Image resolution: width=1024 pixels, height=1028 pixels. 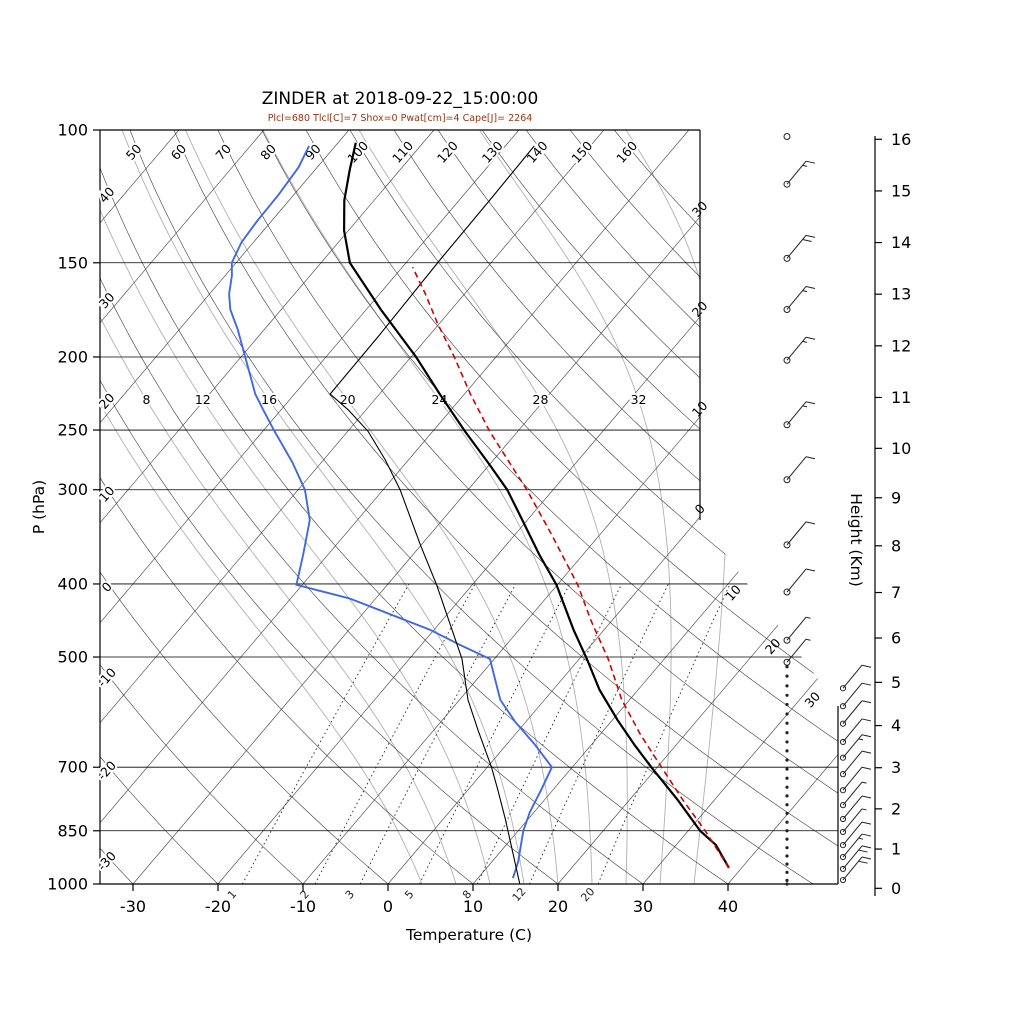 I want to click on right-yaxis-title: Height (Km), so click(x=856, y=540).